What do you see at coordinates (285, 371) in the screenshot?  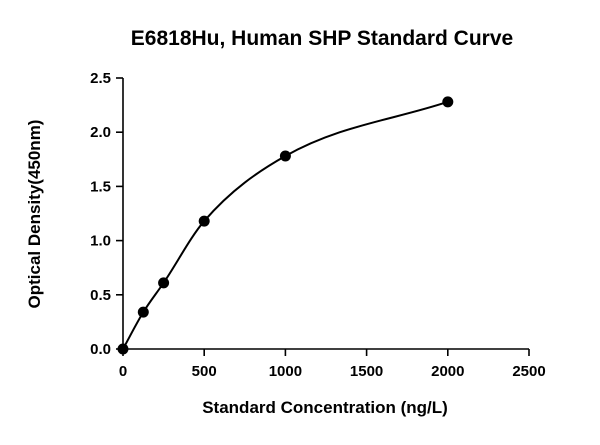 I see `x-tick-label: 1000` at bounding box center [285, 371].